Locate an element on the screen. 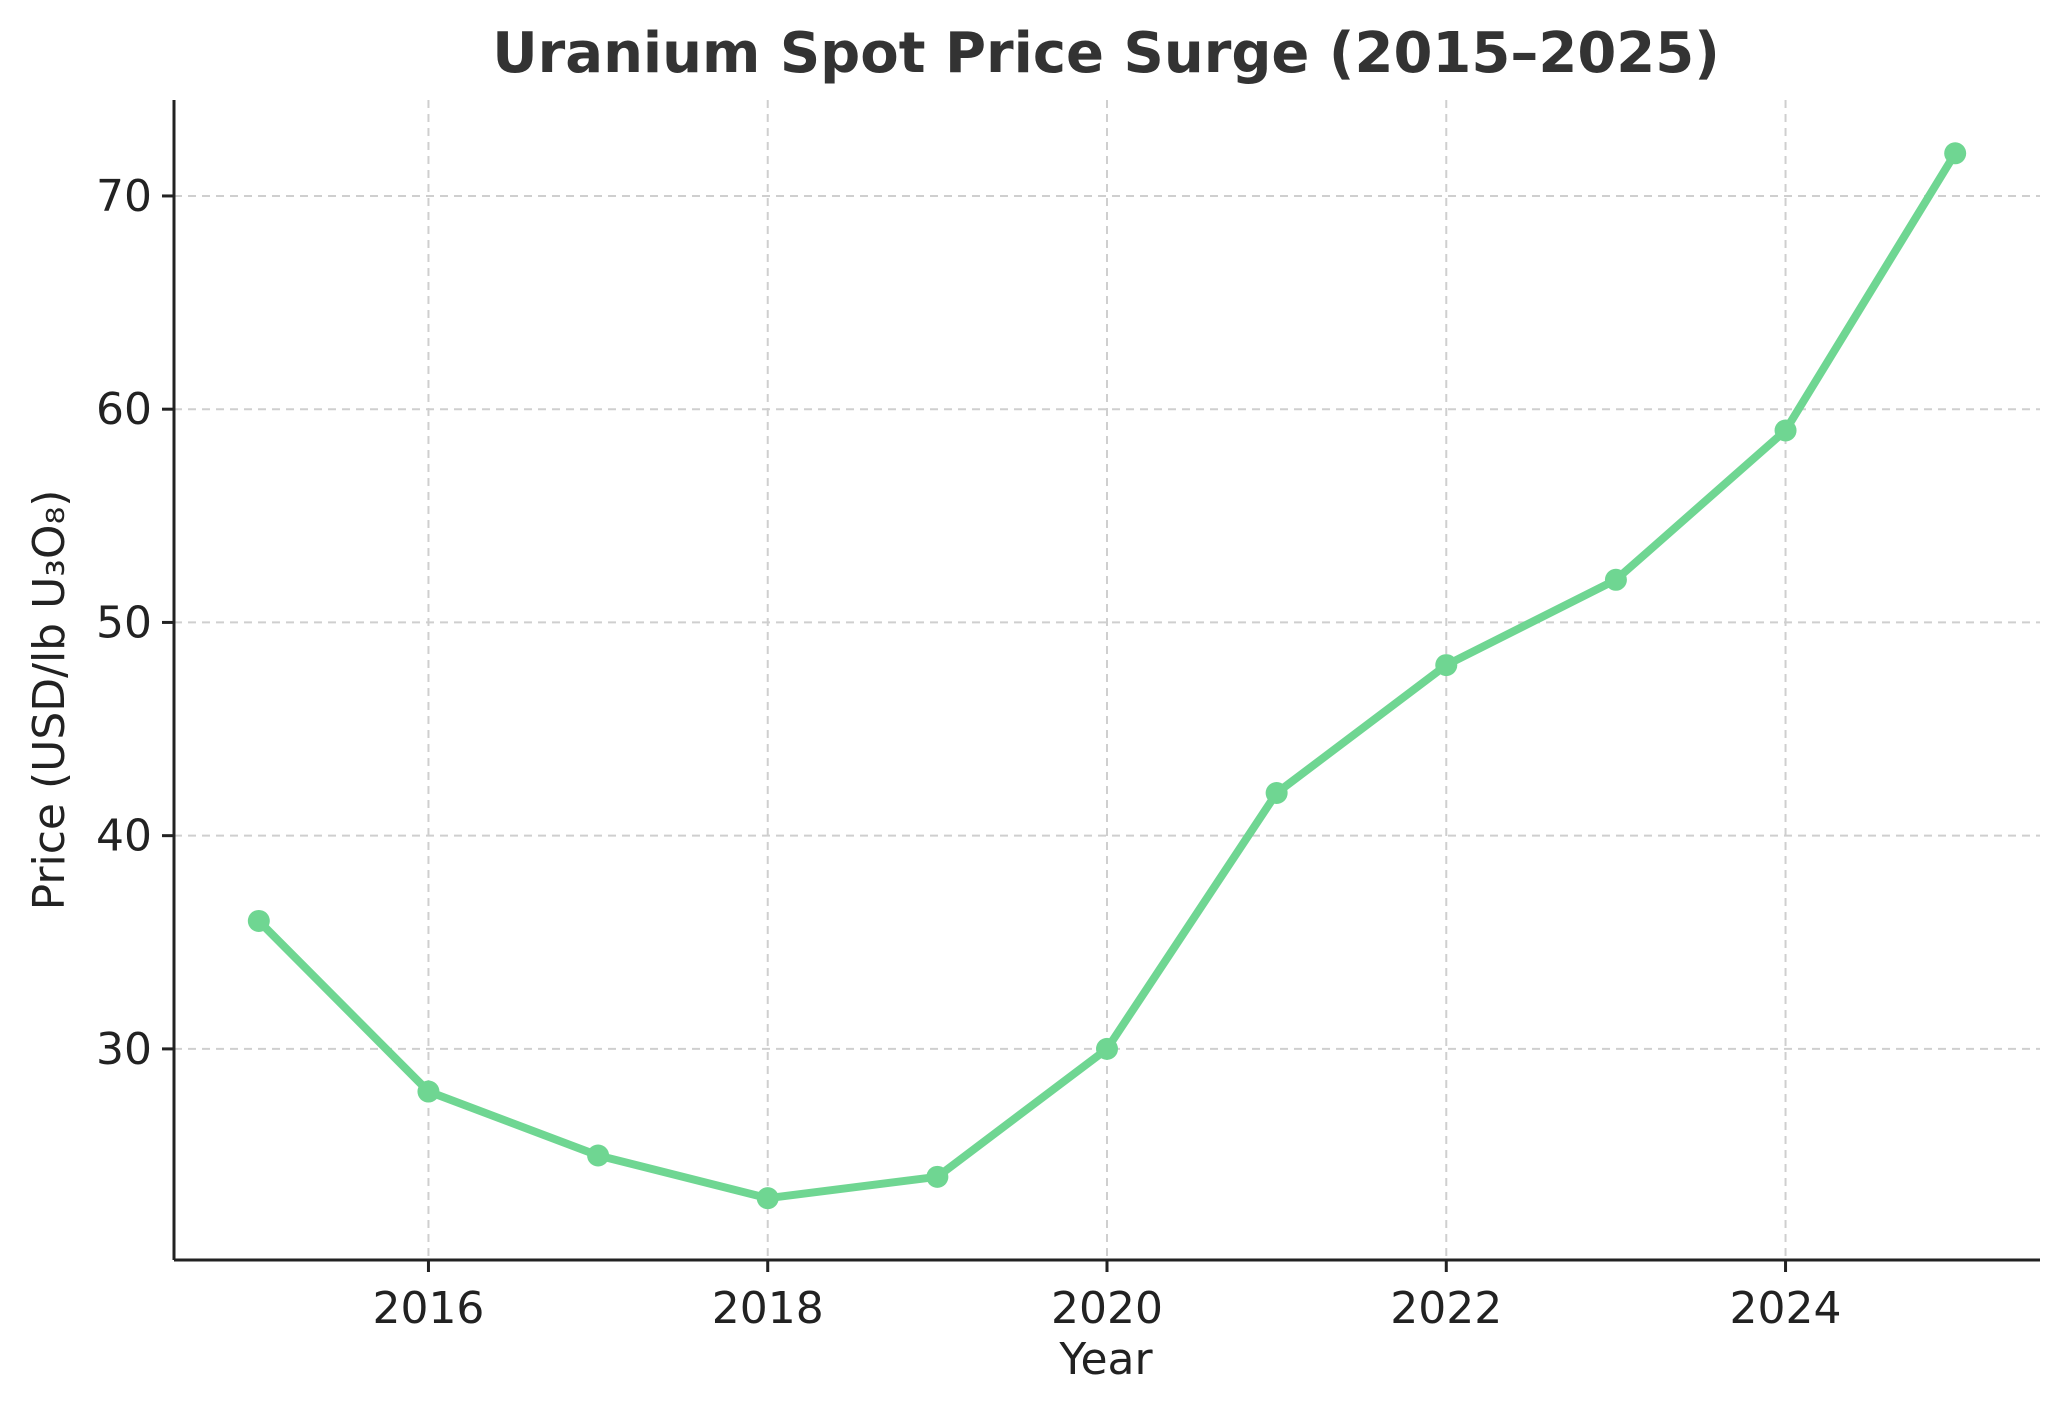 The image size is (2062, 1412). x-tick-label: 2024 is located at coordinates (1786, 1308).